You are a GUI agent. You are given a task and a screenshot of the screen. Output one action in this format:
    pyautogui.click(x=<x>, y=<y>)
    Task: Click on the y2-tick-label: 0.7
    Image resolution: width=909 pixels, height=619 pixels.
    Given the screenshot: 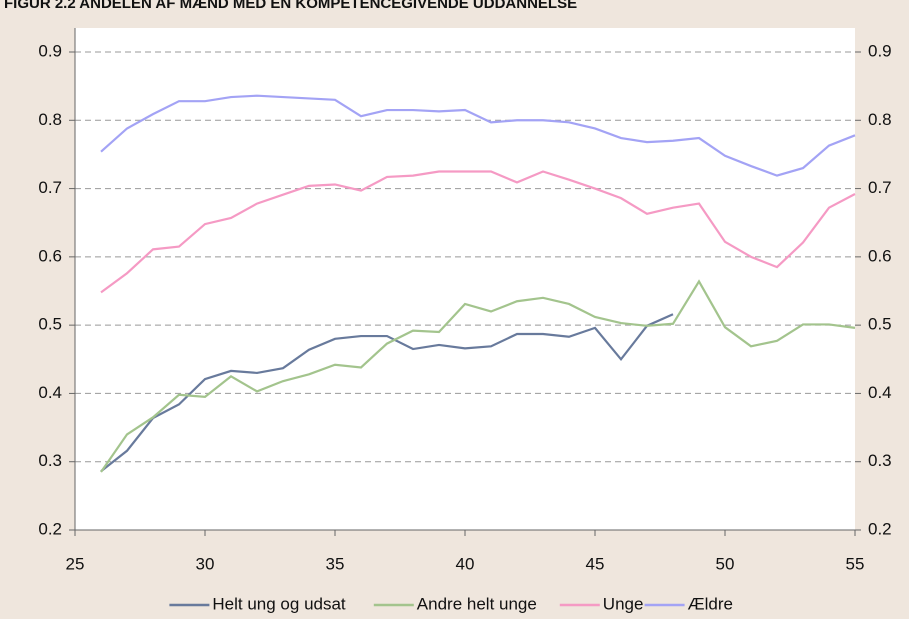 What is the action you would take?
    pyautogui.click(x=880, y=187)
    